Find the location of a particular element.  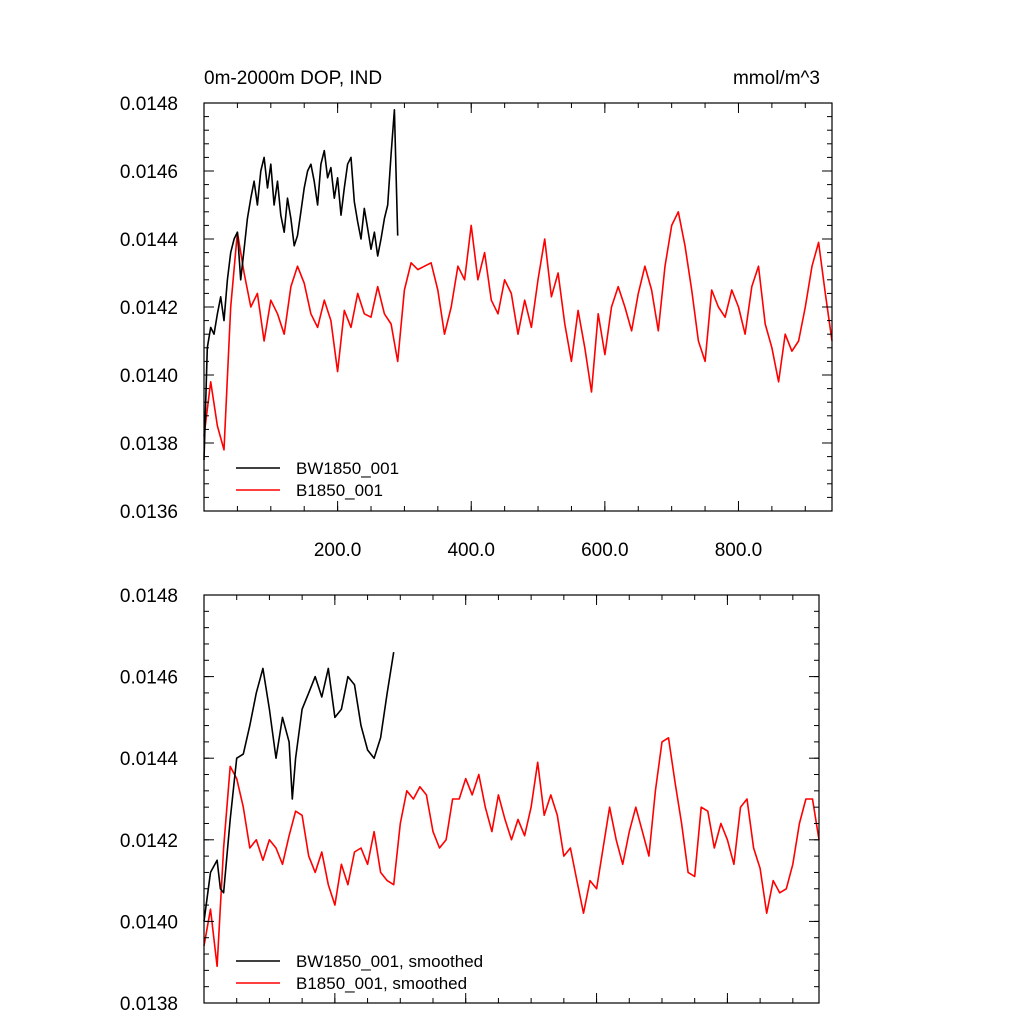

legend-label-b1850: B1850_001 is located at coordinates (339, 490).